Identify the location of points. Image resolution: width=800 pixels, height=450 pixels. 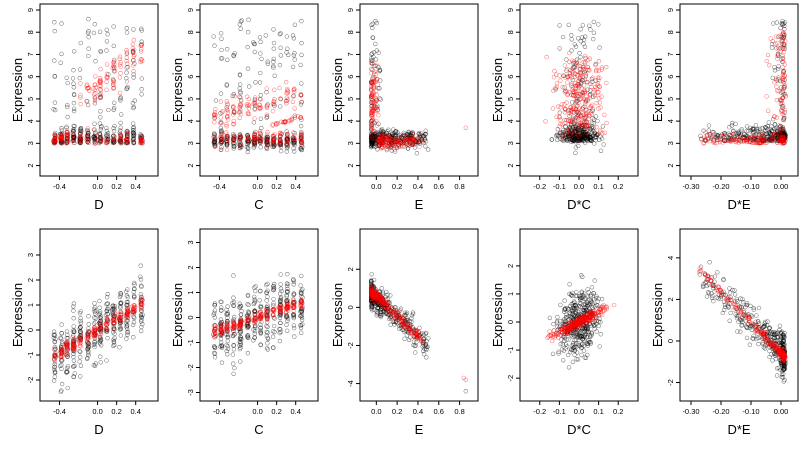
(98, 328).